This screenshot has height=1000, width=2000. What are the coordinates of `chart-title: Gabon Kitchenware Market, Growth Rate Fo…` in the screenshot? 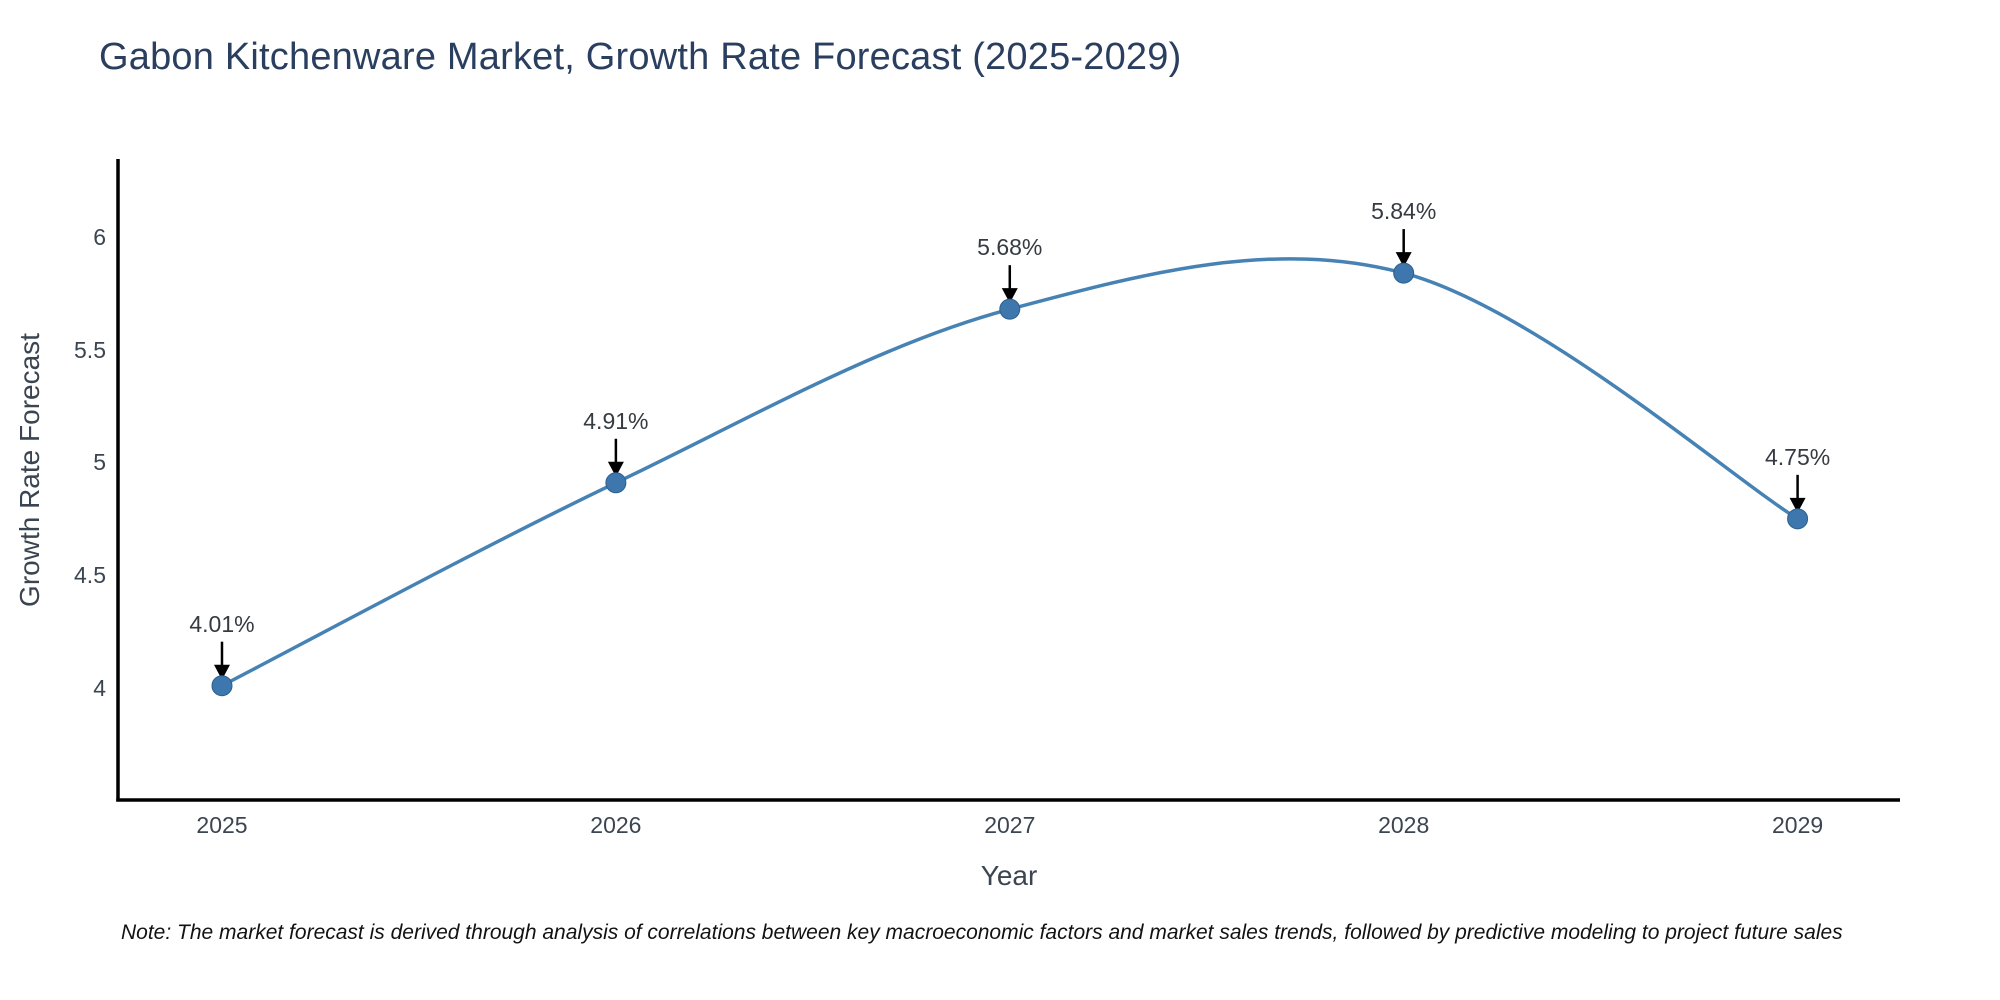 It's located at (640, 57).